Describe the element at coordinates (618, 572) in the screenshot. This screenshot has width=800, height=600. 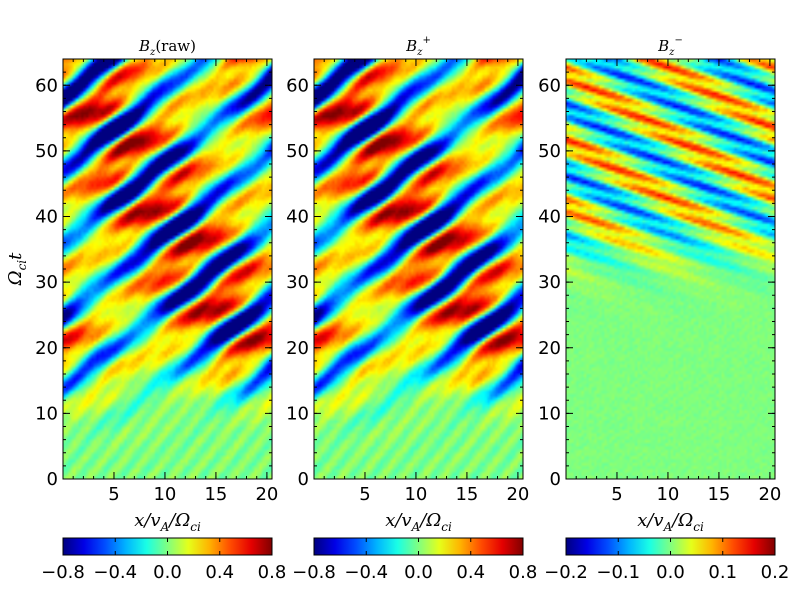
I see `colorbar-tick-label: −0.1` at that location.